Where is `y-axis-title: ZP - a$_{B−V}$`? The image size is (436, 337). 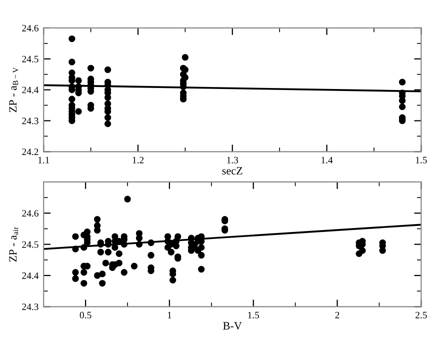 y-axis-title: ZP - a$_{B−V}$ is located at coordinates (13, 89).